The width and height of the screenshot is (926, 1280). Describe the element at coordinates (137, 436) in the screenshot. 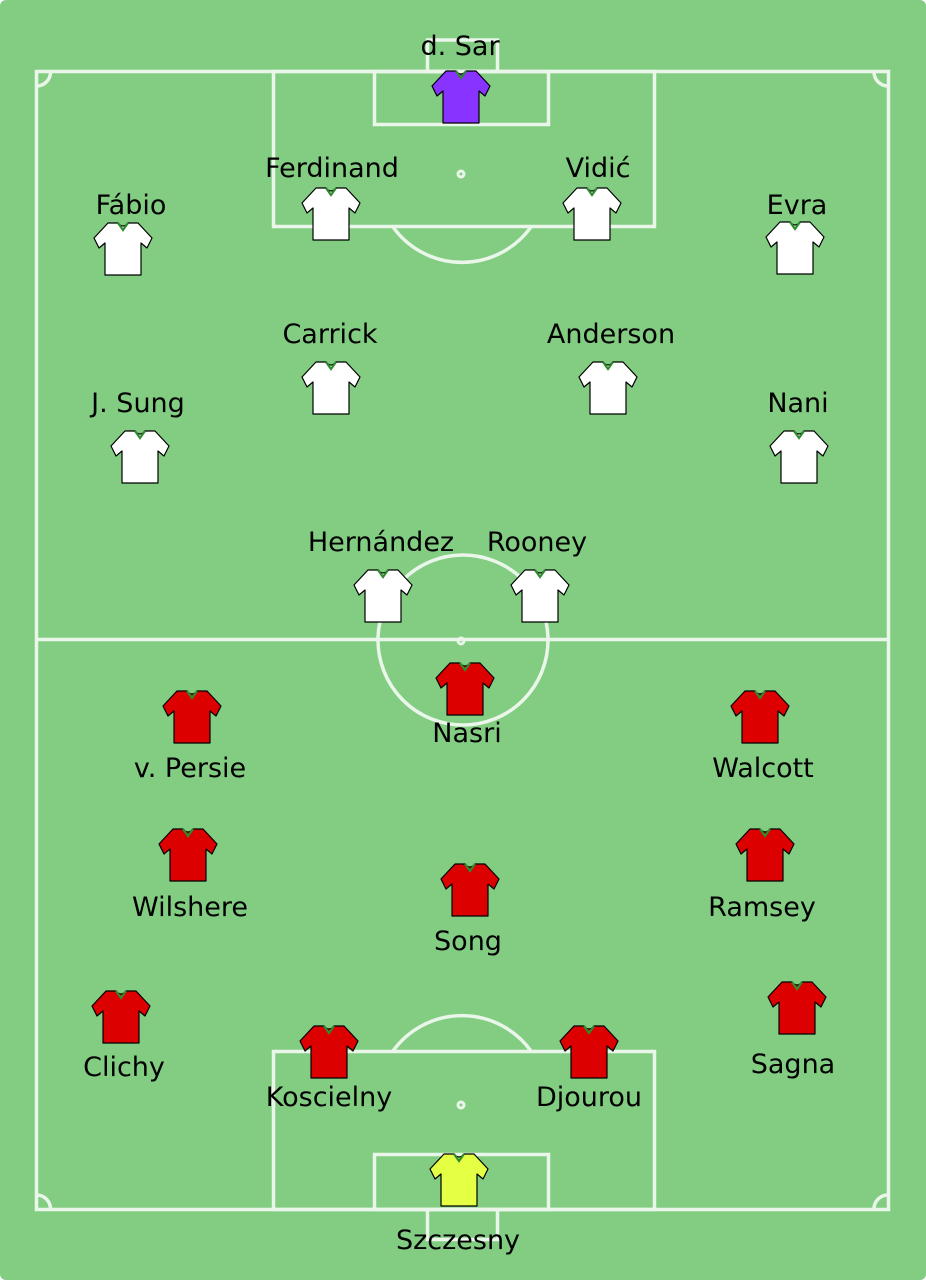

I see `player-top-7: J. Sung` at that location.